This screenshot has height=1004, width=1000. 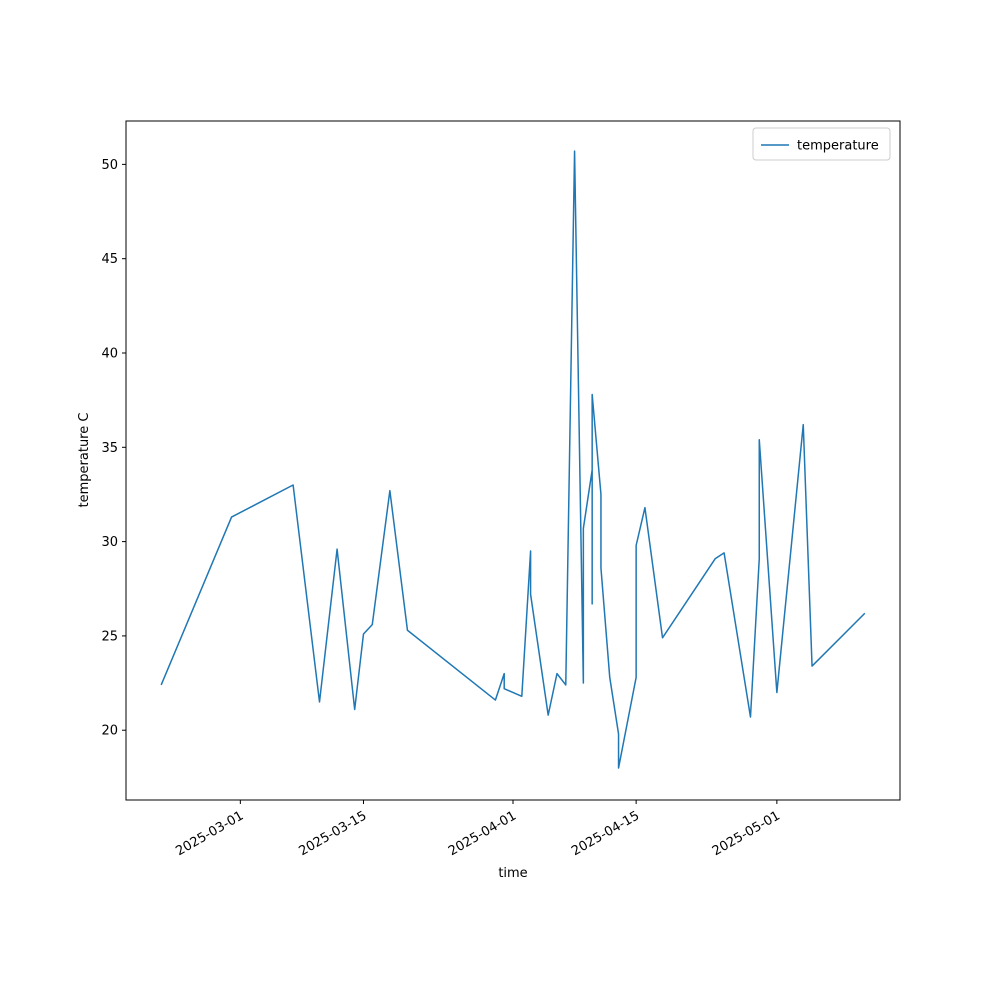 I want to click on y-tick-label: 50, so click(x=109, y=165).